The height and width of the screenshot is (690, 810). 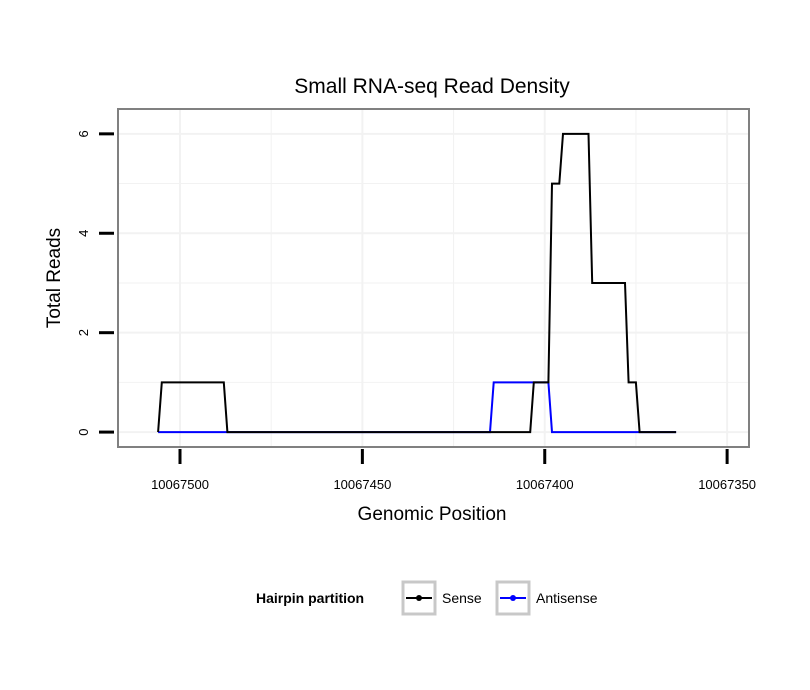 I want to click on legend-point-antisense, so click(x=513, y=598).